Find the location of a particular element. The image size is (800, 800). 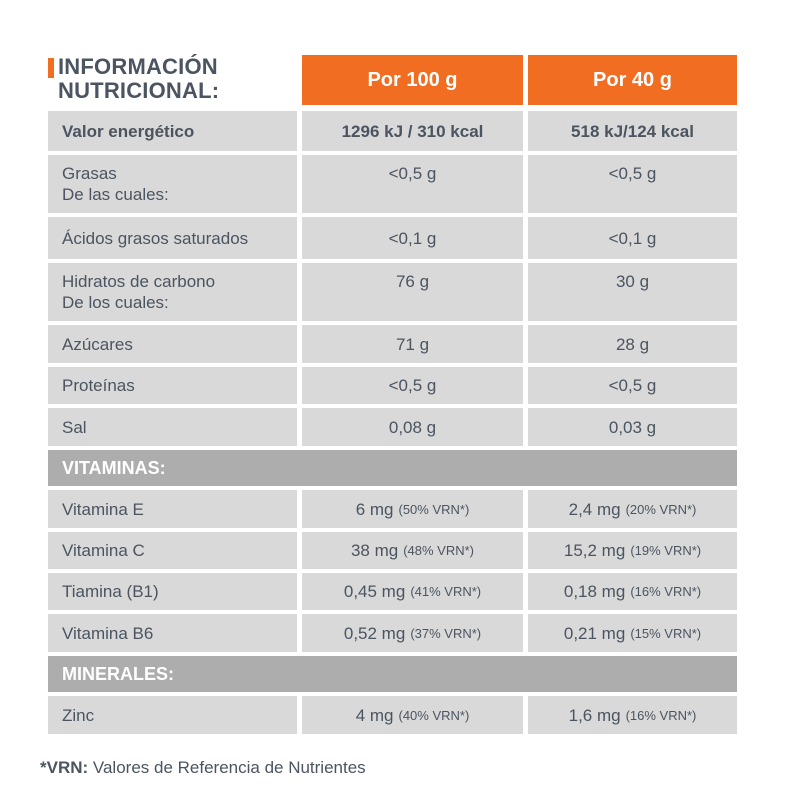

vrn-footnote-prefix: *VRN: is located at coordinates (64, 767).